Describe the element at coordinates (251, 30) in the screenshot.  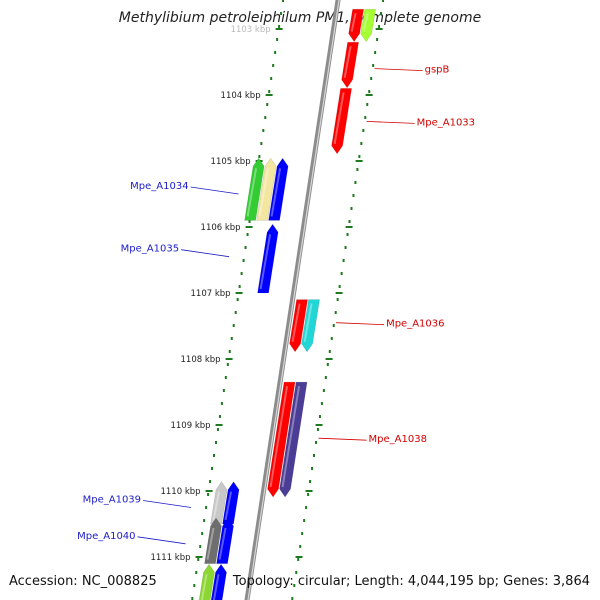
I see `scale-tick-label: 1103 kbp` at that location.